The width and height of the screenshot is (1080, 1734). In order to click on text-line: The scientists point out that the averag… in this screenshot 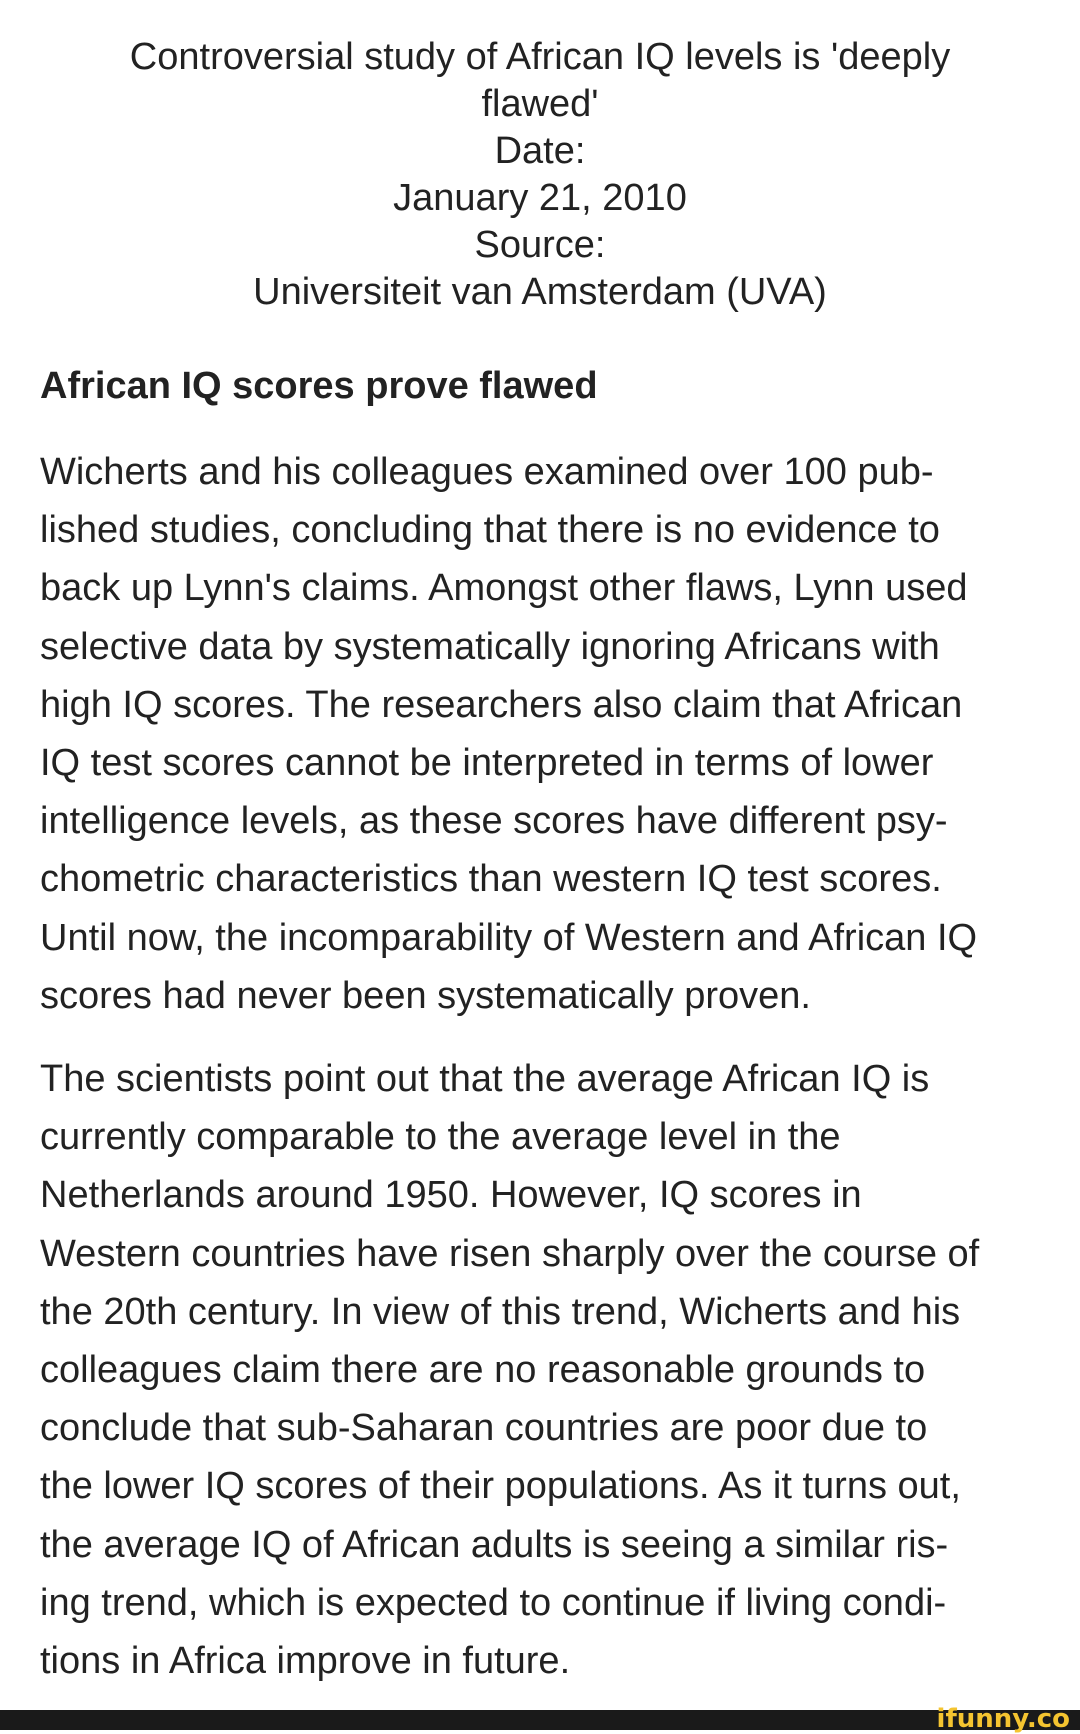, I will do `click(485, 1079)`.